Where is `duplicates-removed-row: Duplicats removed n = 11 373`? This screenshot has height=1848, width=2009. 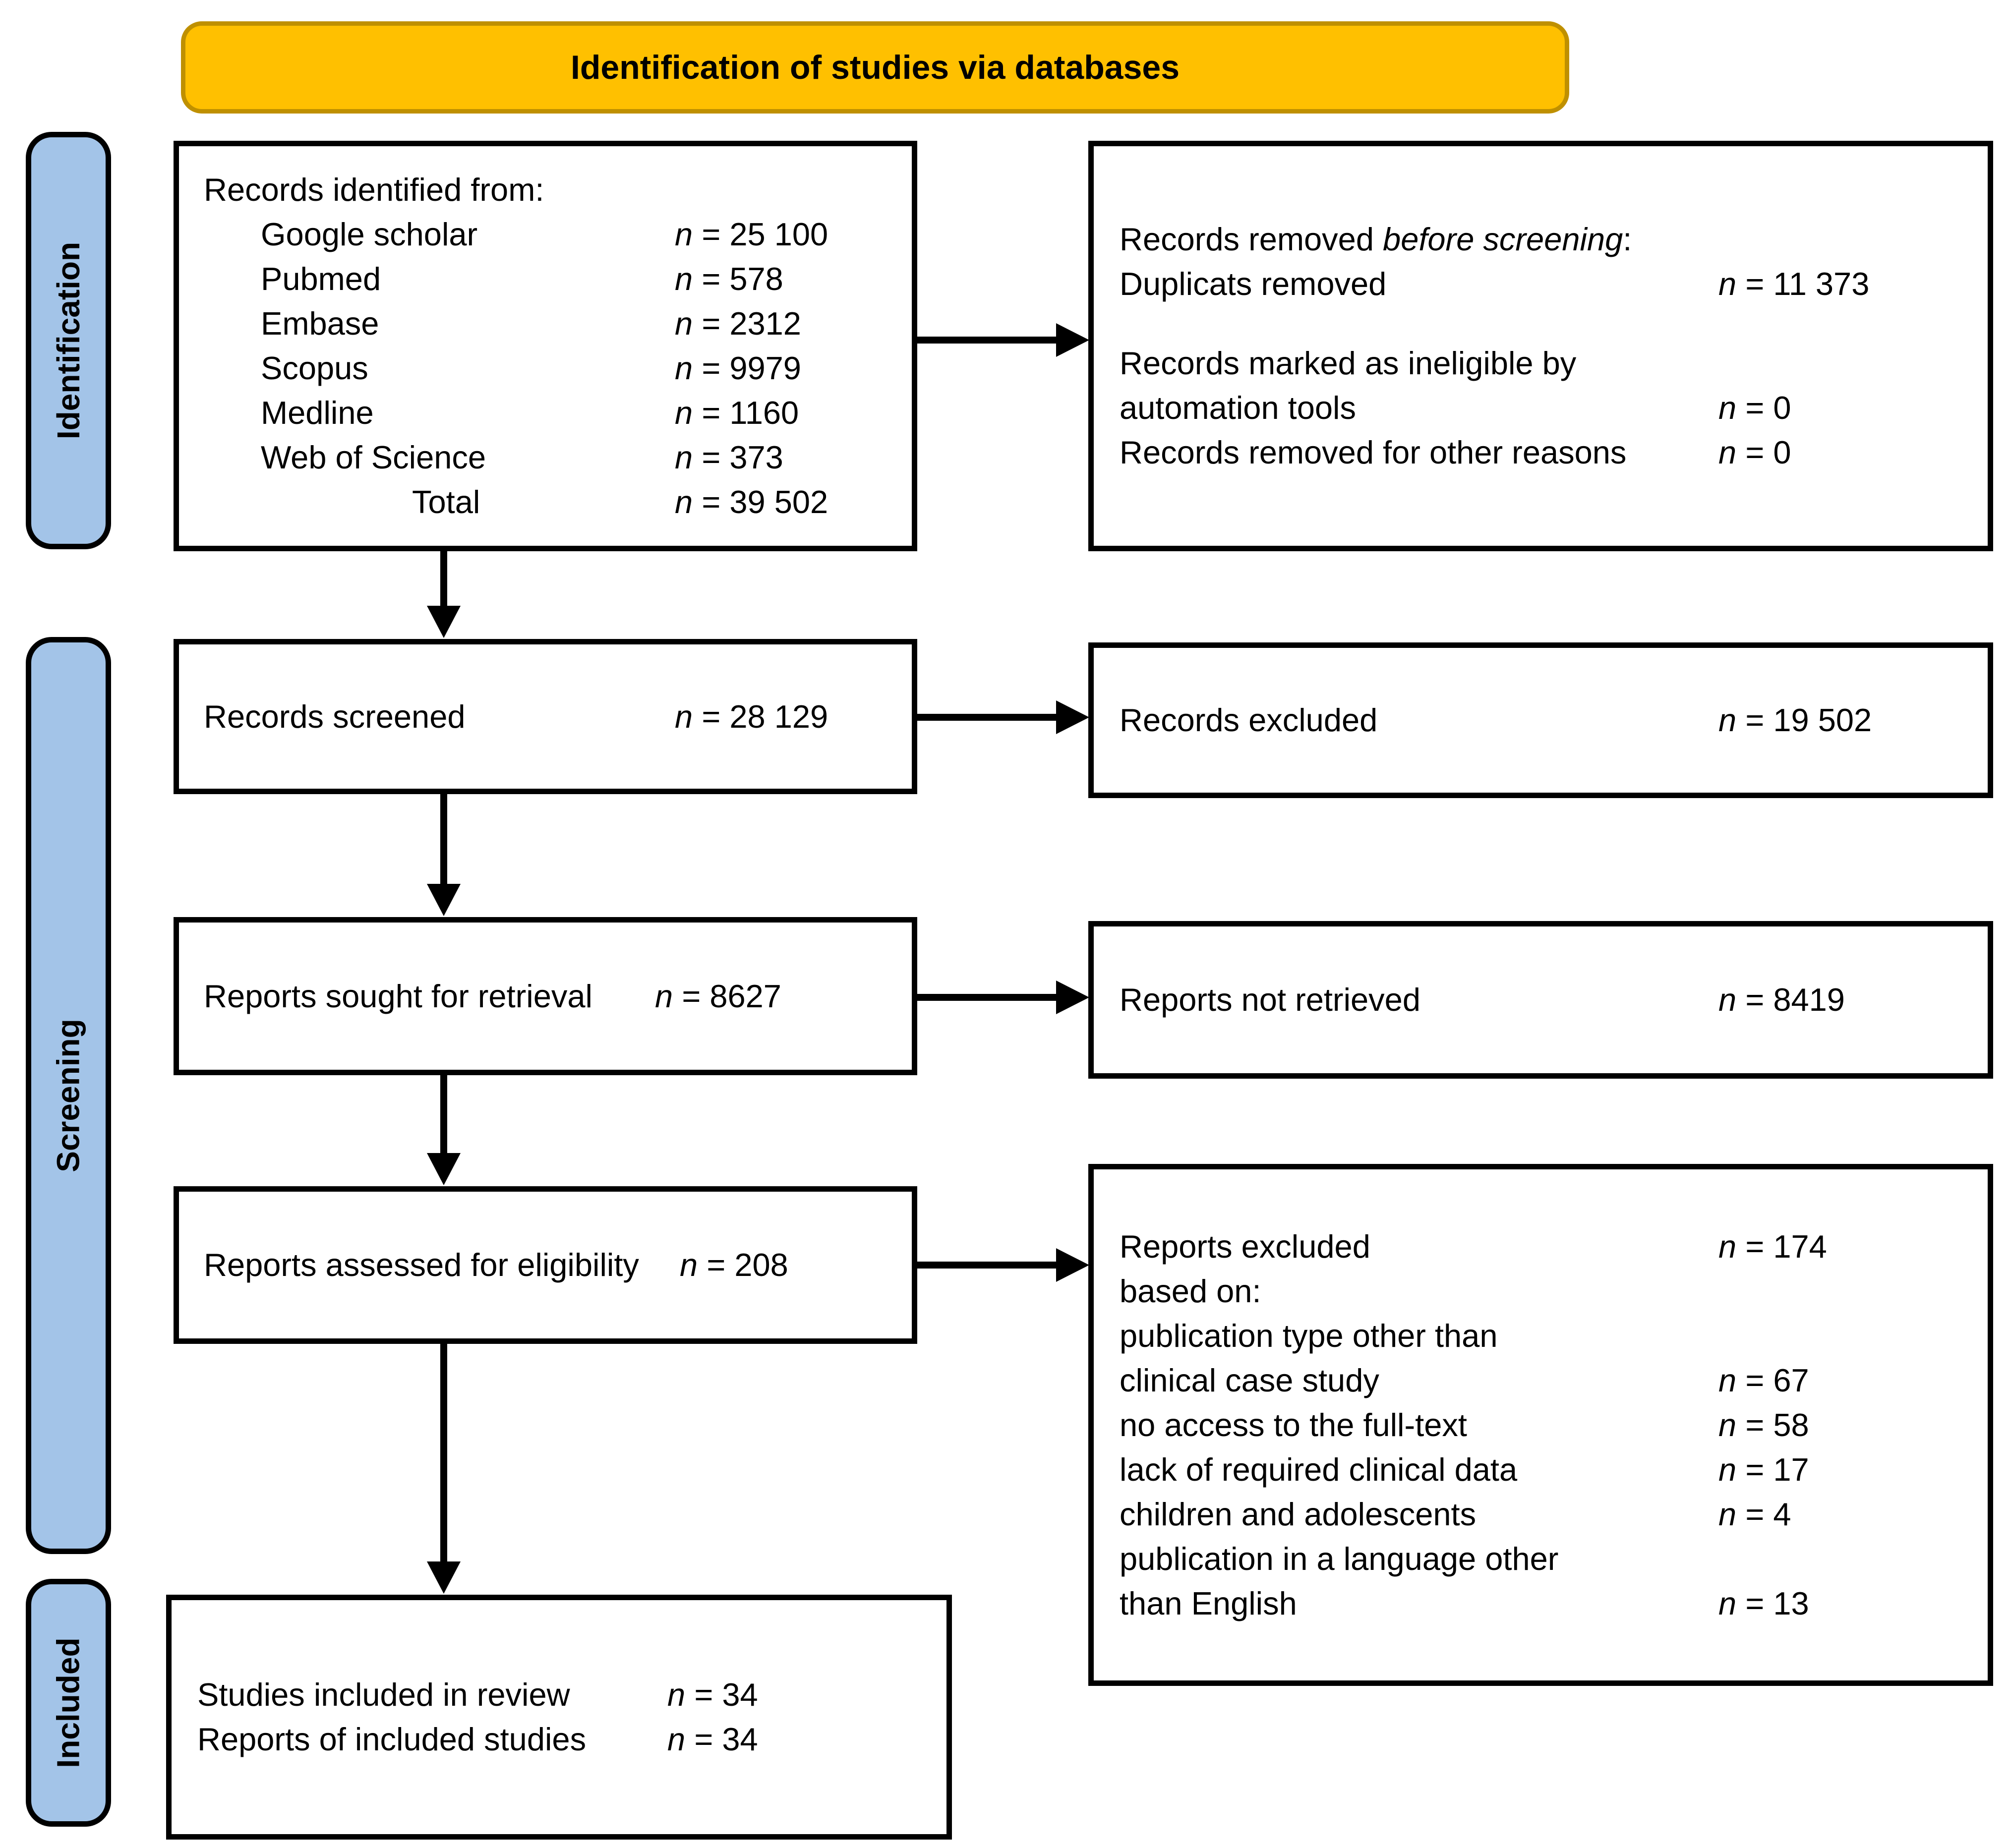
duplicates-removed-row: Duplicats removed n = 11 373 is located at coordinates (1495, 284).